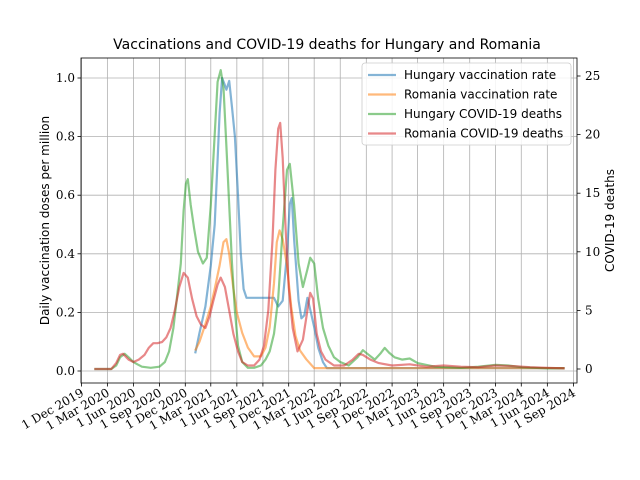  Describe the element at coordinates (592, 135) in the screenshot. I see `y2-tick-label: 20` at that location.